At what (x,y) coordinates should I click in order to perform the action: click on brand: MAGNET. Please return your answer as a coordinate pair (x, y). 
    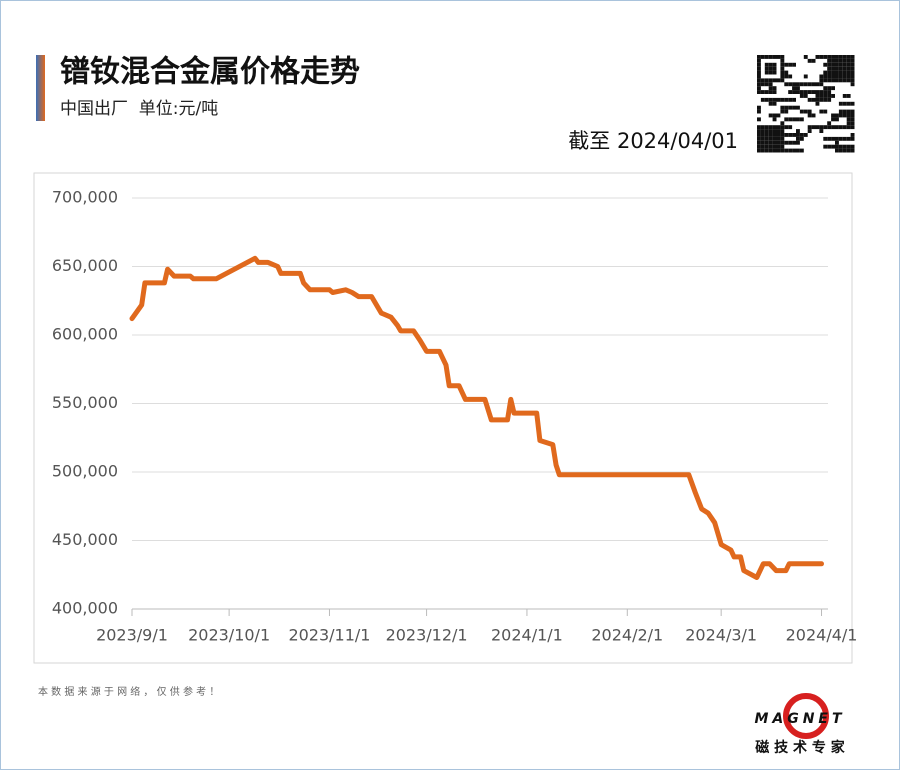
    Looking at the image, I should click on (799, 719).